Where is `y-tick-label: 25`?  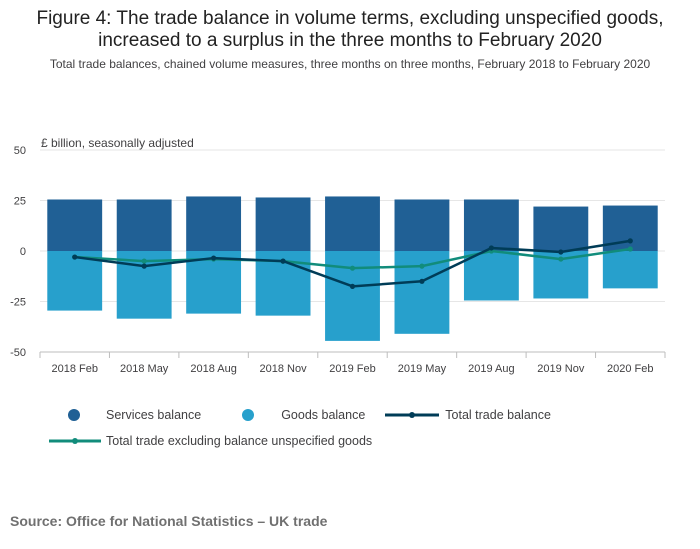 y-tick-label: 25 is located at coordinates (20, 202).